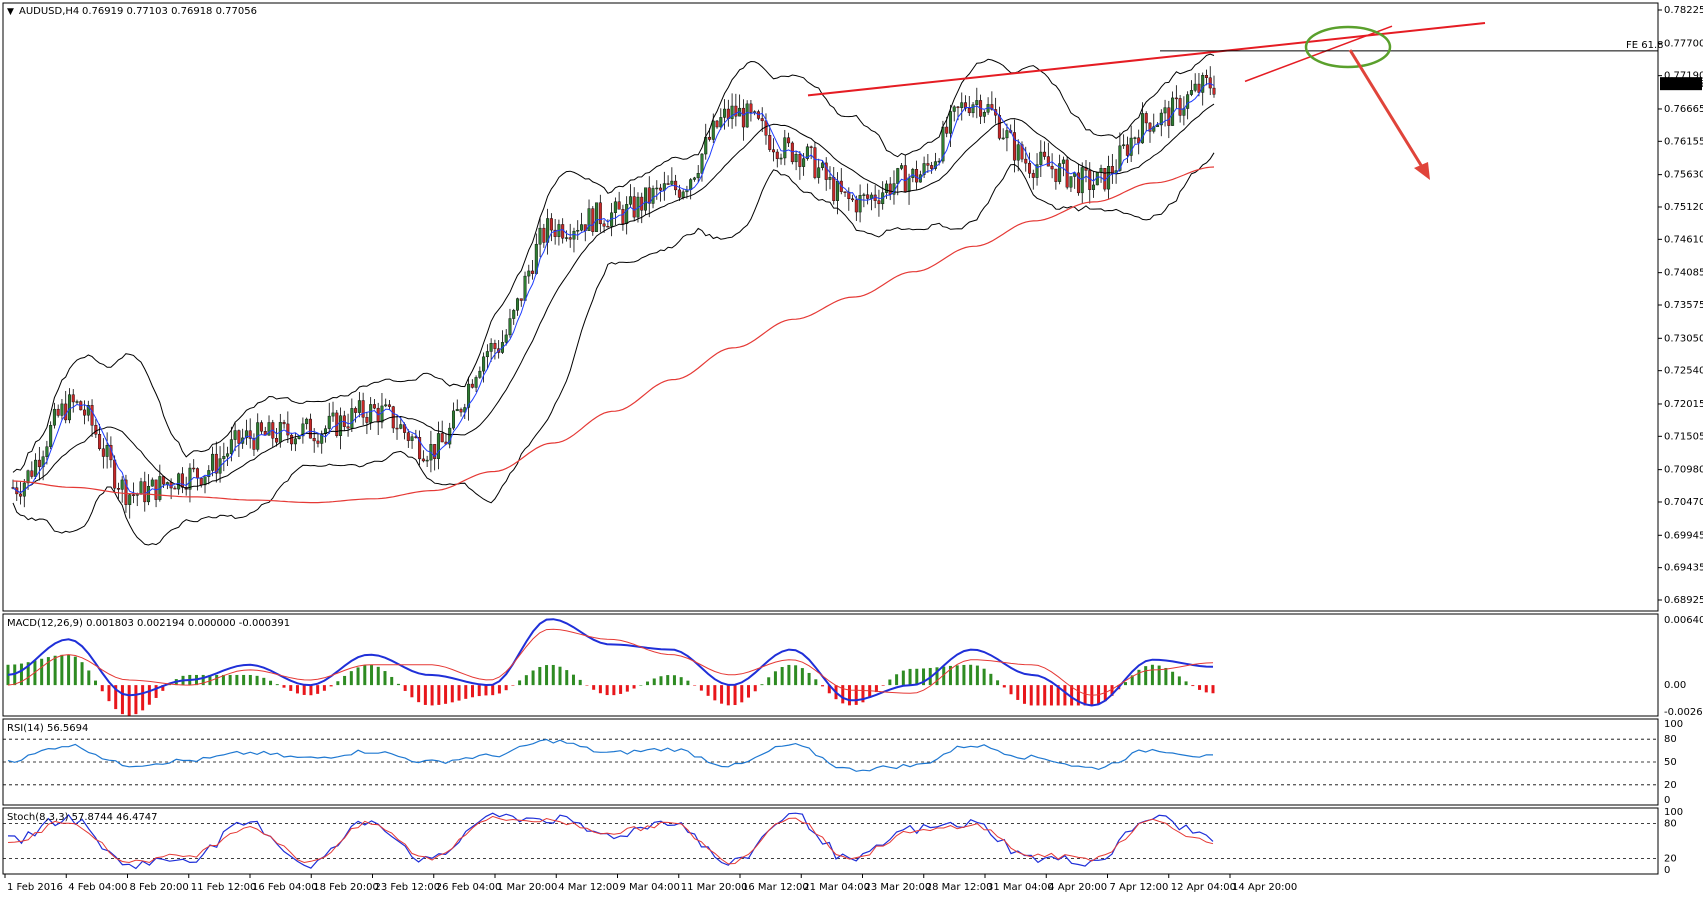 The width and height of the screenshot is (1703, 900). I want to click on rsi-line, so click(610, 755).